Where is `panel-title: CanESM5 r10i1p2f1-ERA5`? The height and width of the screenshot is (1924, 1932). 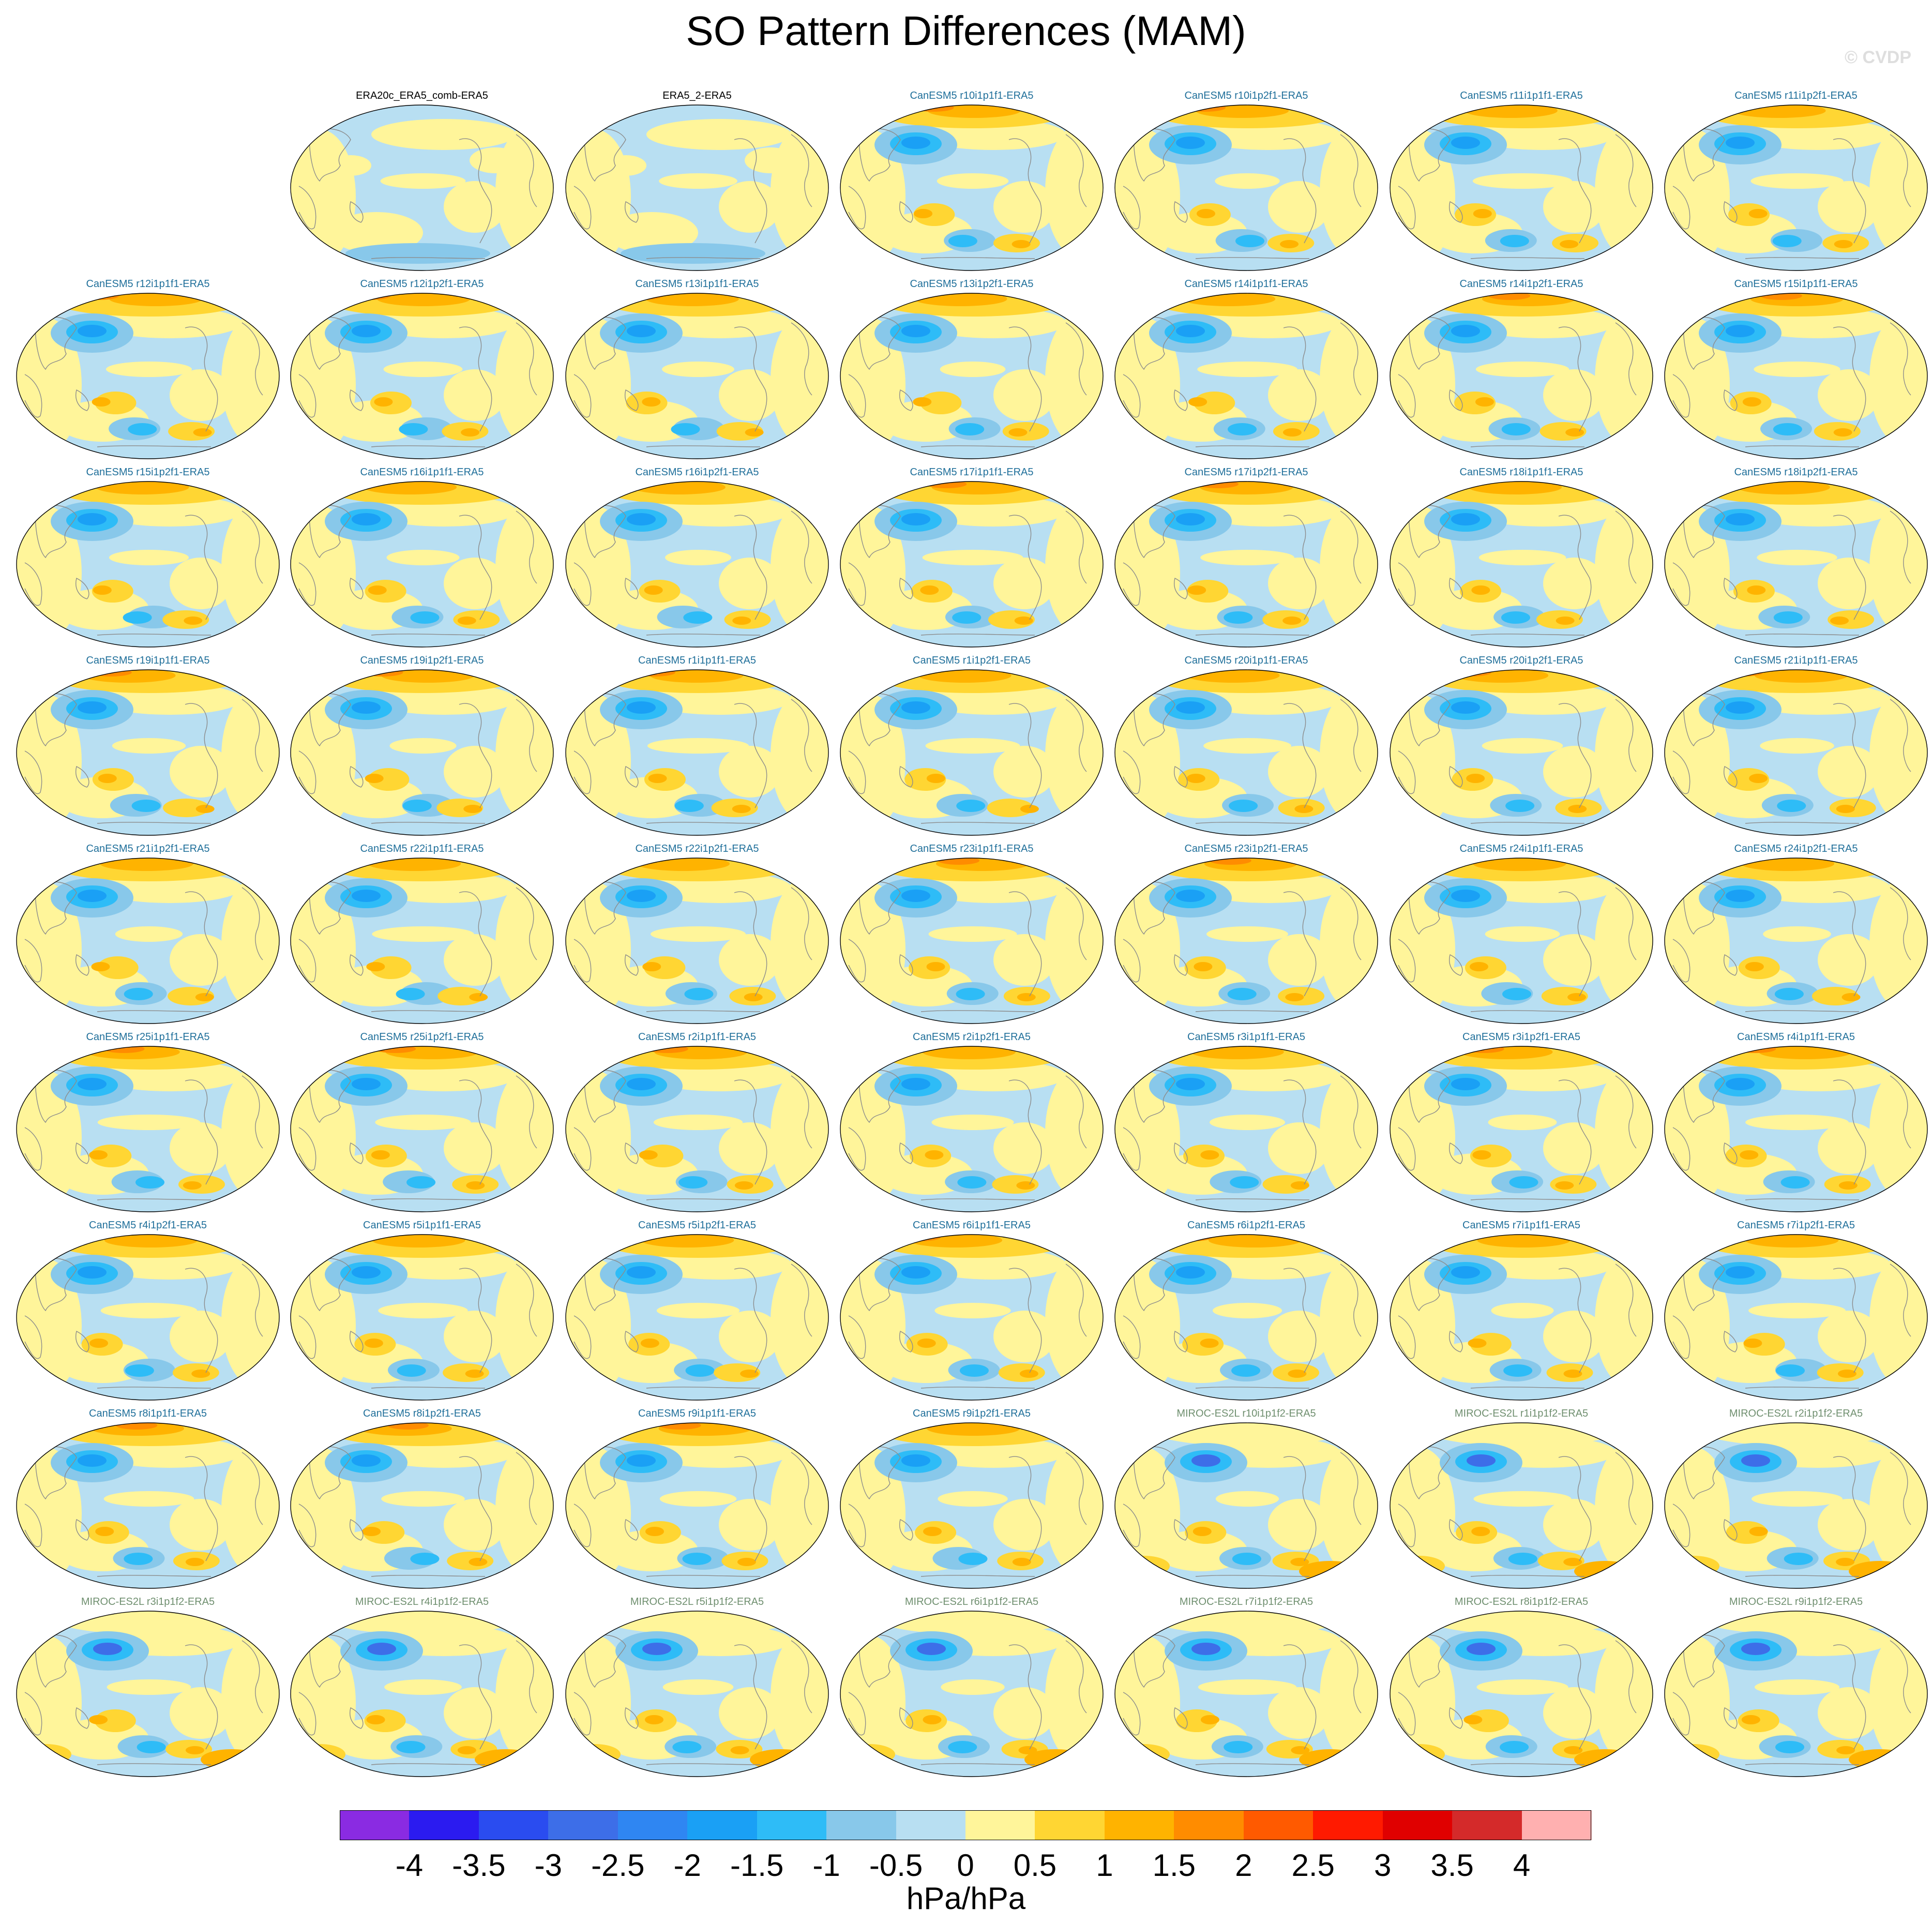
panel-title: CanESM5 r10i1p2f1-ERA5 is located at coordinates (1246, 95).